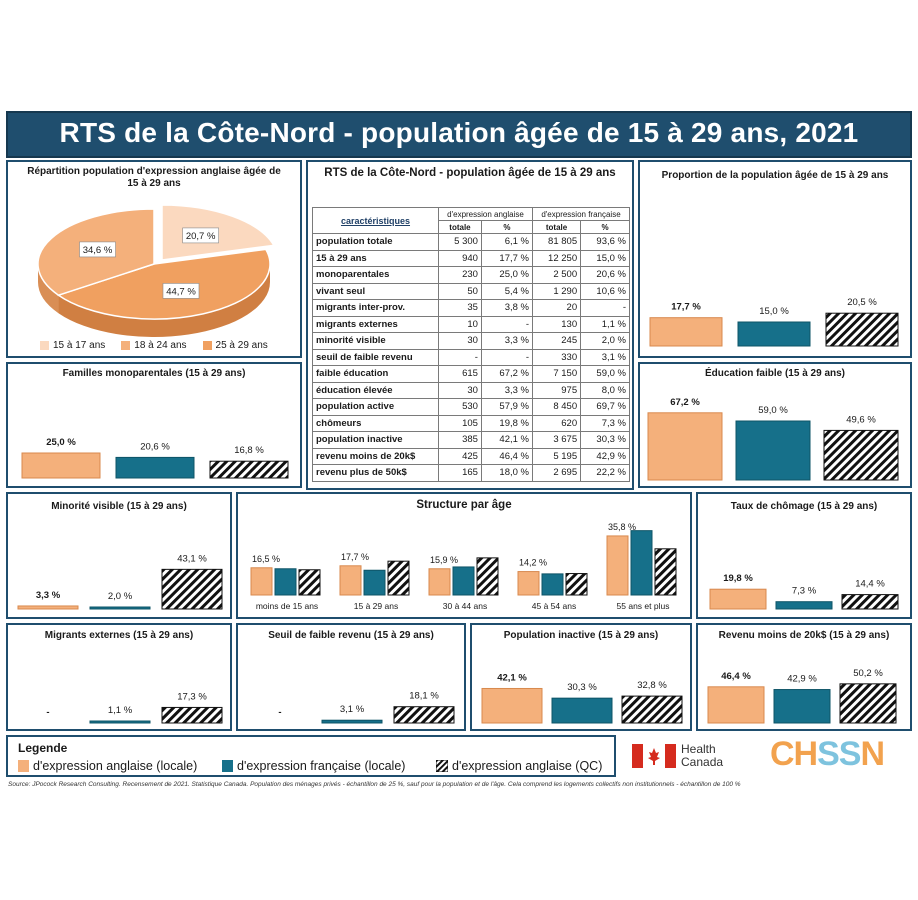 Image resolution: width=918 pixels, height=900 pixels. I want to click on bar-label-0: 25,0 %, so click(61, 442).